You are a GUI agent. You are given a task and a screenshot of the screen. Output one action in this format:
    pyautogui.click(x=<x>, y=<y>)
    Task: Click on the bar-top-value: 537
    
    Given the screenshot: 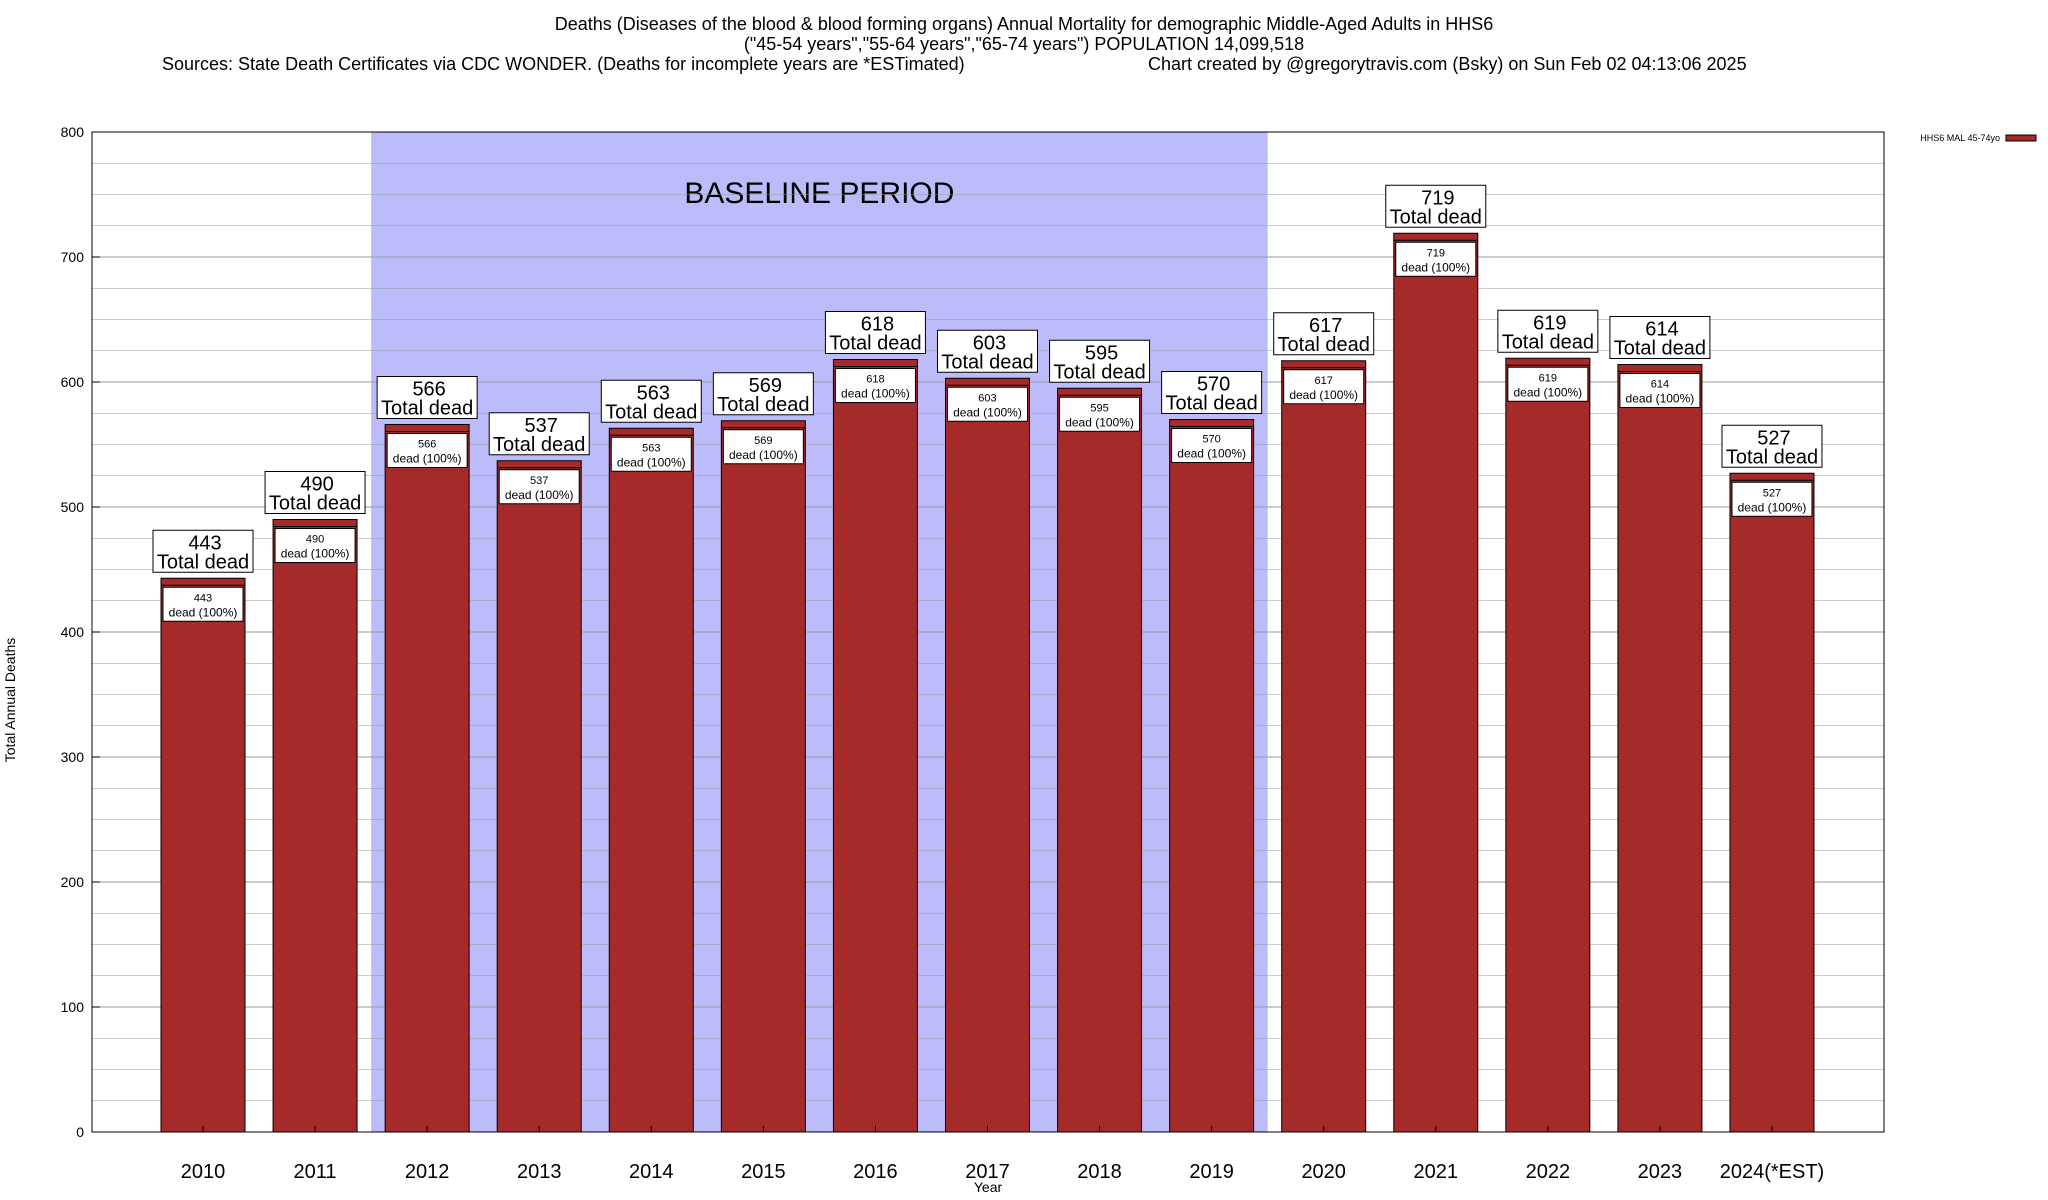 What is the action you would take?
    pyautogui.click(x=541, y=426)
    